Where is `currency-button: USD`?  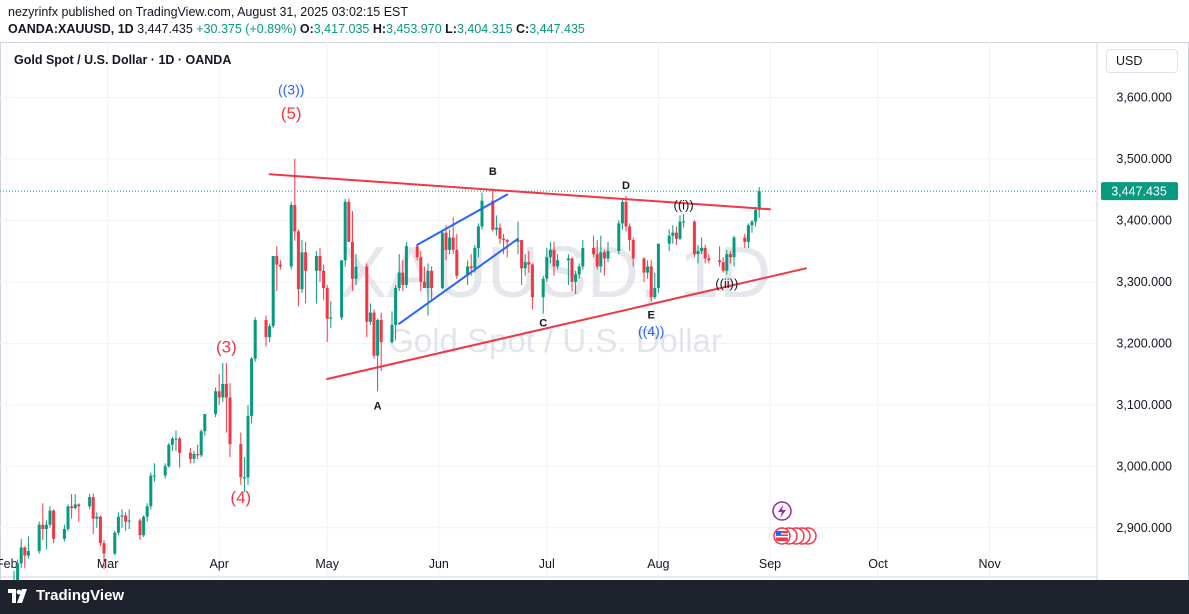 currency-button: USD is located at coordinates (1142, 61).